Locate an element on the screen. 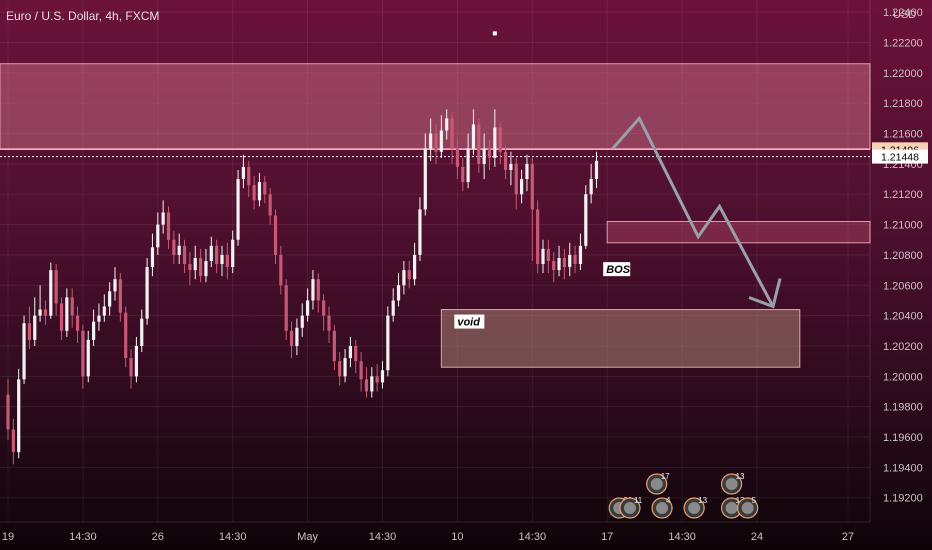  x-tick-label: 14:30 is located at coordinates (682, 537).